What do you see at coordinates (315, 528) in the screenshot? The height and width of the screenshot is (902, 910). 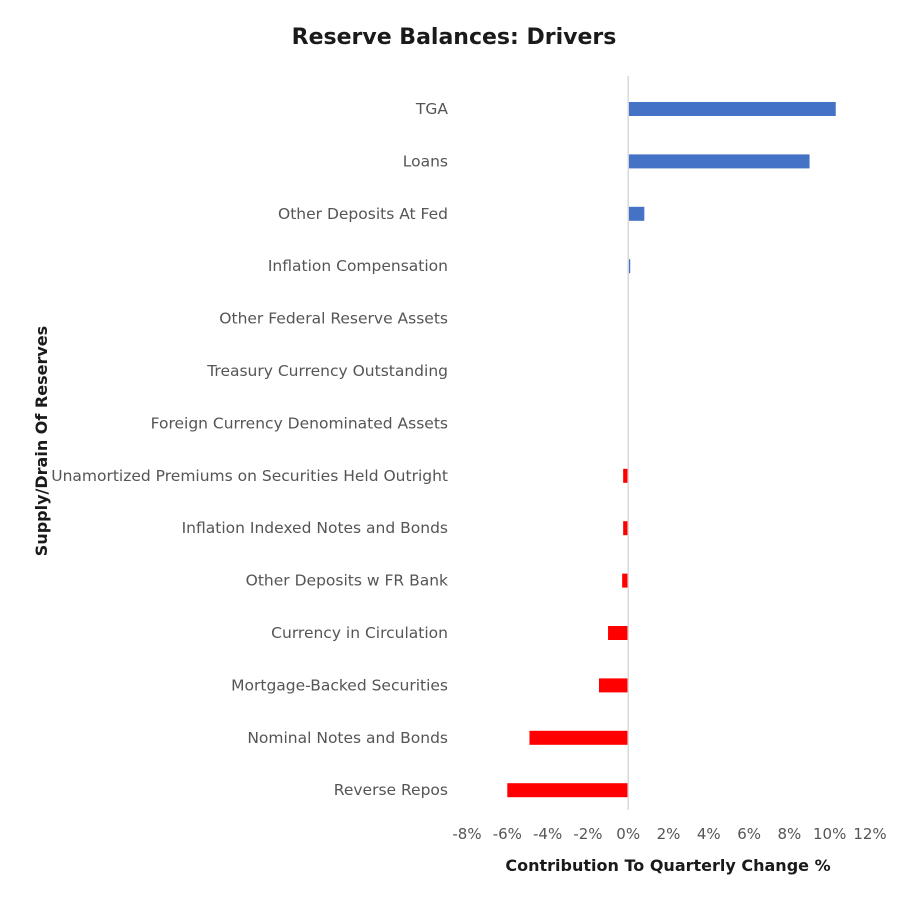 I see `category-label: Inflation Indexed Notes and Bonds` at bounding box center [315, 528].